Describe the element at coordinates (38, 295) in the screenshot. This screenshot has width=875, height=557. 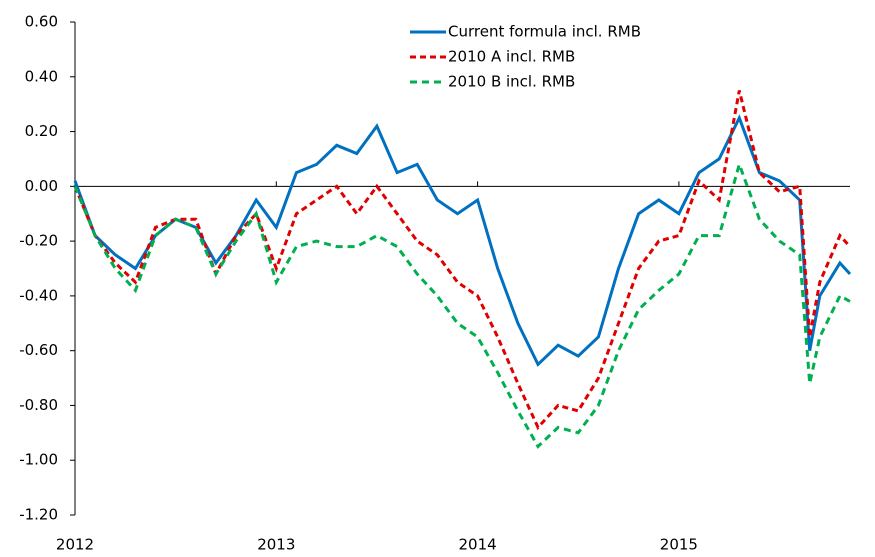
I see `y-tick-label: -0.40` at that location.